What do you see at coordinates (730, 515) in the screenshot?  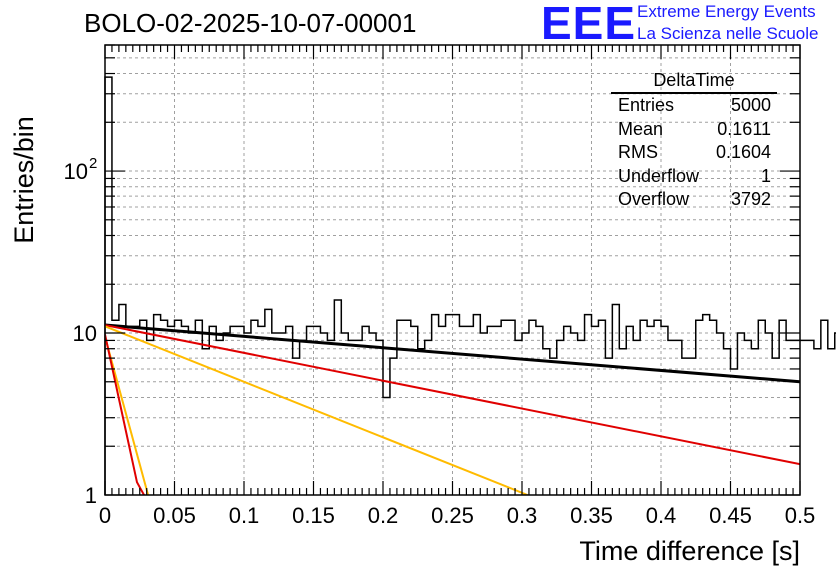 I see `x-tick-label: 0.45` at bounding box center [730, 515].